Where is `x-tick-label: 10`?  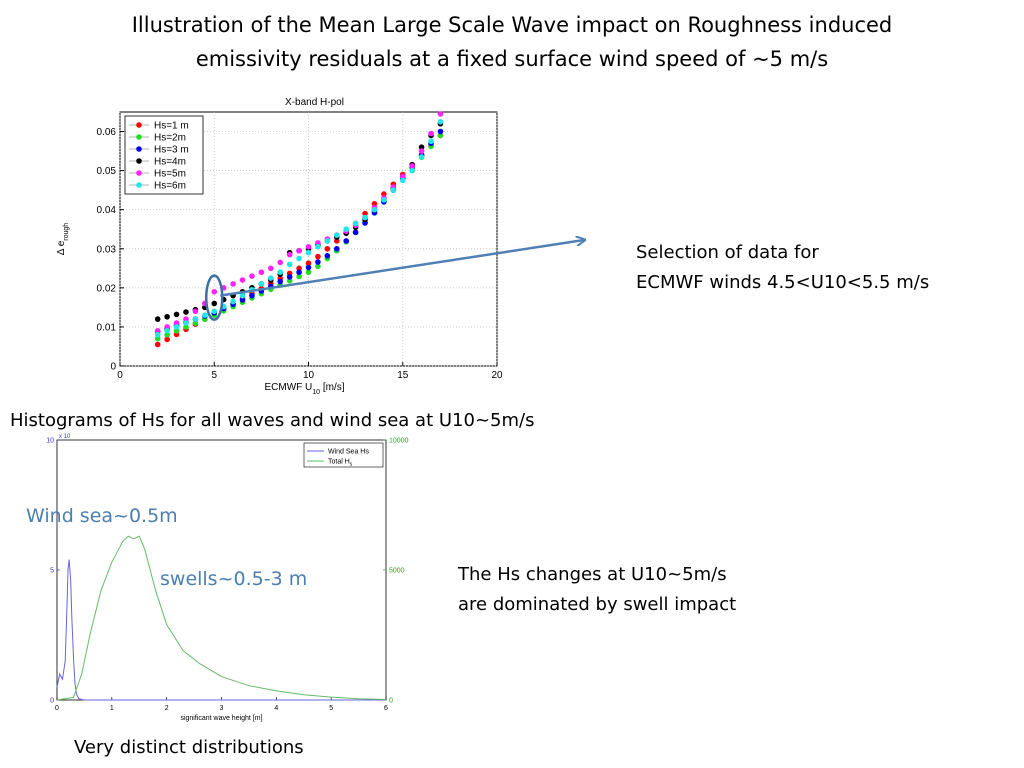 x-tick-label: 10 is located at coordinates (309, 375).